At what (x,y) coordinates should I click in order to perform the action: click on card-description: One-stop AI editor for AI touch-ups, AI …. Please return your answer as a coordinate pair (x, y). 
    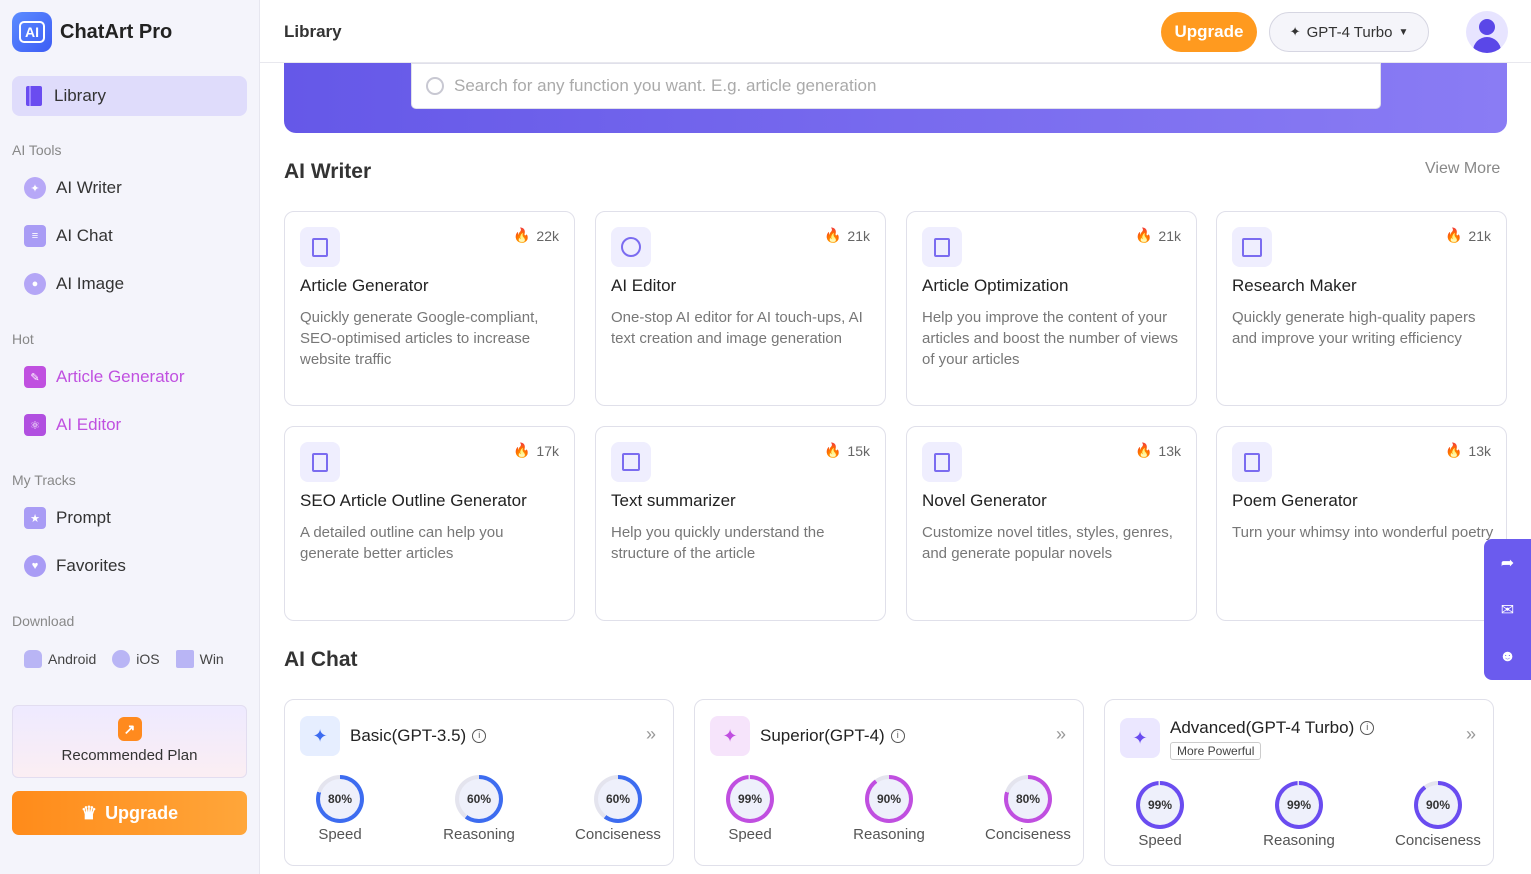
    Looking at the image, I should click on (737, 328).